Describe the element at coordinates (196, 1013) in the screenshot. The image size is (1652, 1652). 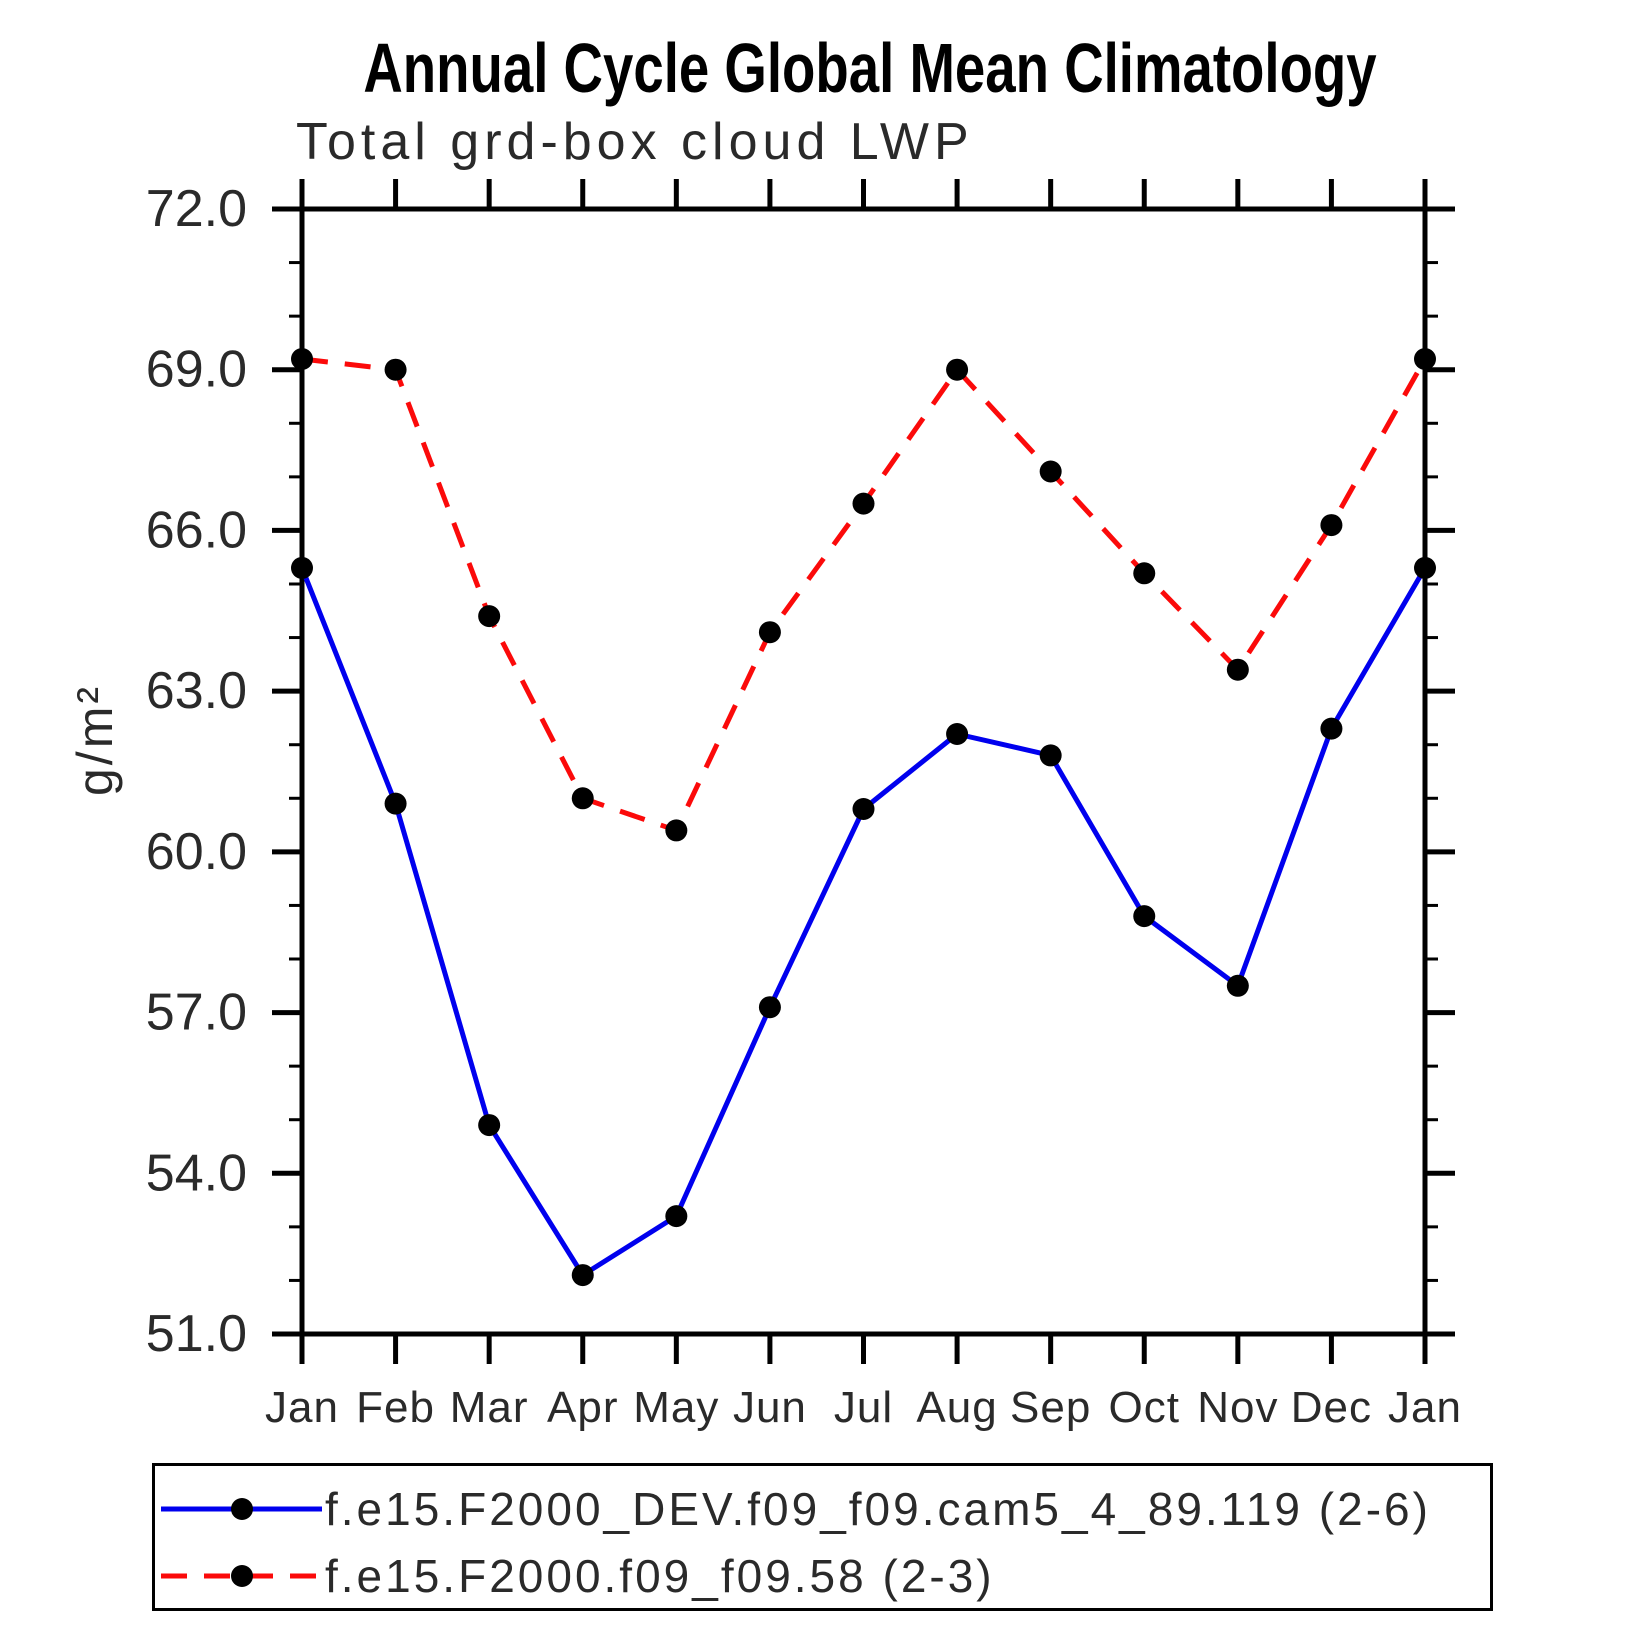
I see `y-tick-label: 57.0` at that location.